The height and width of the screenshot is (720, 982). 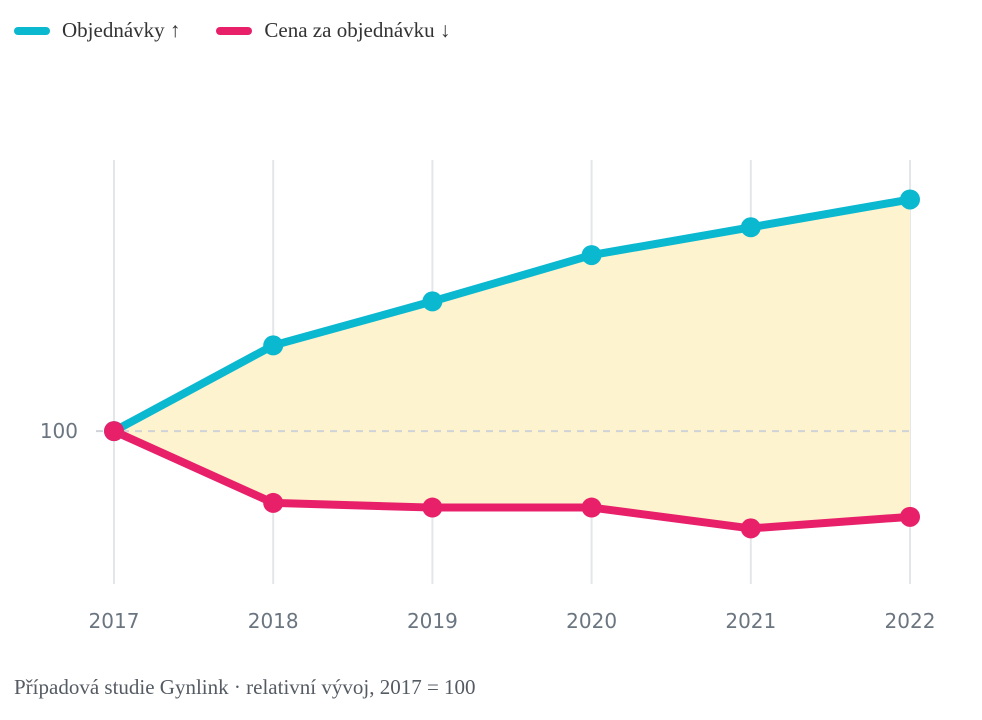 I want to click on legend-label-orders: Objednávky ↑, so click(x=121, y=30).